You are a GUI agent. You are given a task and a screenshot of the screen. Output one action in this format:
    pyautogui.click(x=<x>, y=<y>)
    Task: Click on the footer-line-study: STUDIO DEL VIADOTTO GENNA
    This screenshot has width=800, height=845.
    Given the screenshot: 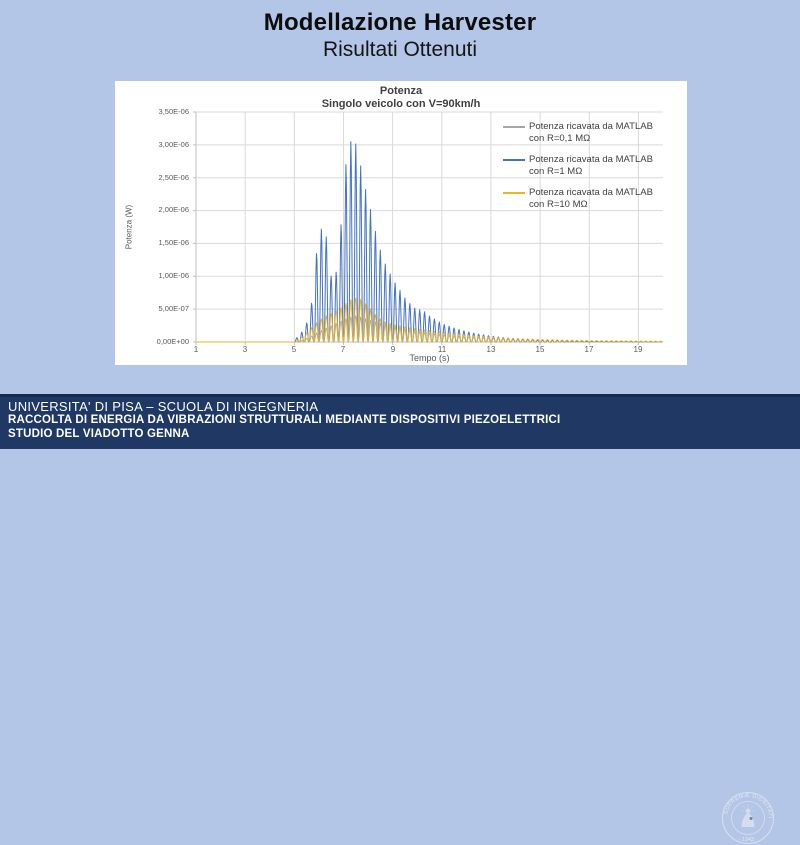 What is the action you would take?
    pyautogui.click(x=99, y=433)
    